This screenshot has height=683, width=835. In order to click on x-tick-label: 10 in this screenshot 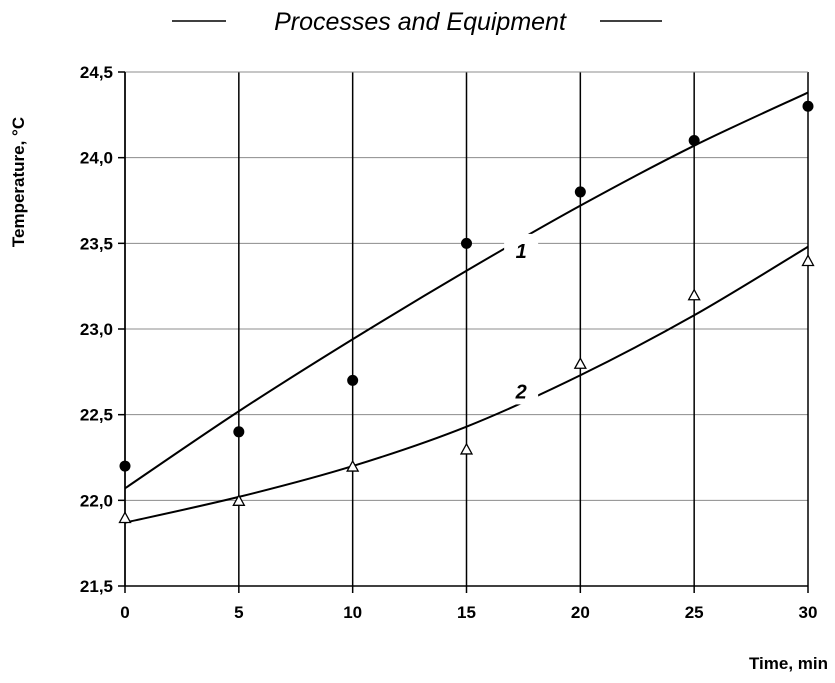, I will do `click(352, 612)`.